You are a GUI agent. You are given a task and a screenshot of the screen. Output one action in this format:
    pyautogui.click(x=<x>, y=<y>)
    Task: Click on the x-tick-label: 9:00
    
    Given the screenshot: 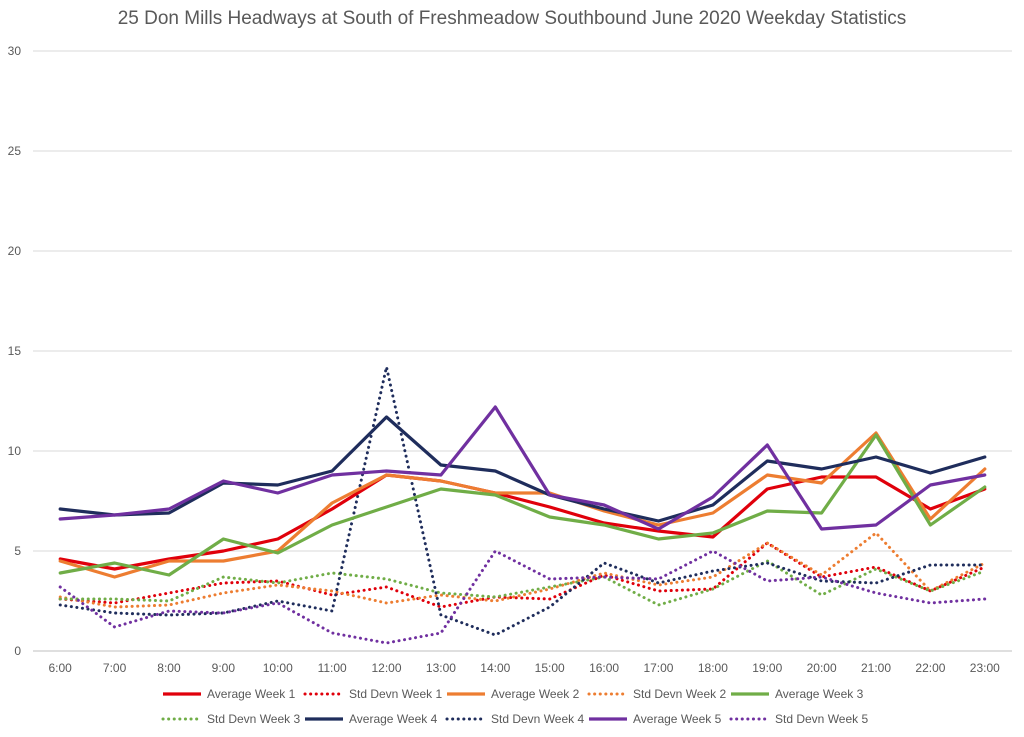 What is the action you would take?
    pyautogui.click(x=224, y=668)
    